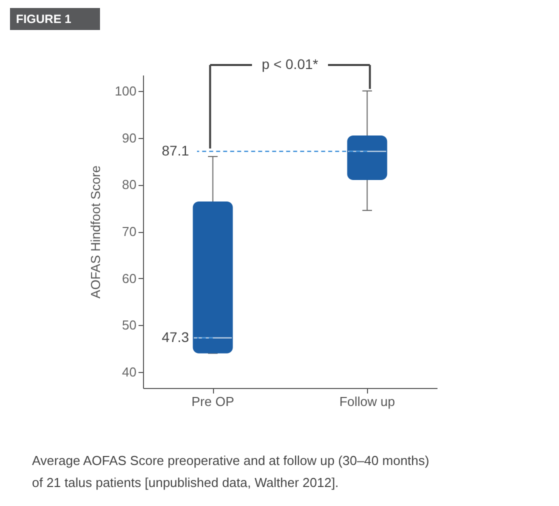 This screenshot has height=506, width=559. What do you see at coordinates (129, 372) in the screenshot?
I see `y-tick-label: 40` at bounding box center [129, 372].